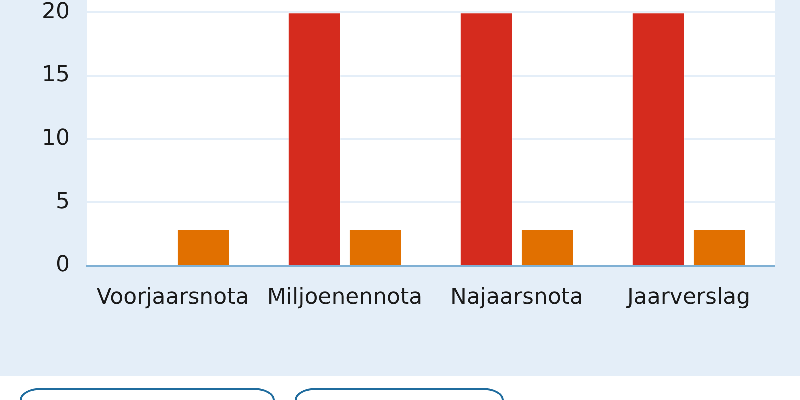 This screenshot has height=400, width=800. What do you see at coordinates (517, 297) in the screenshot?
I see `x-tick-label: Najaarsnota` at bounding box center [517, 297].